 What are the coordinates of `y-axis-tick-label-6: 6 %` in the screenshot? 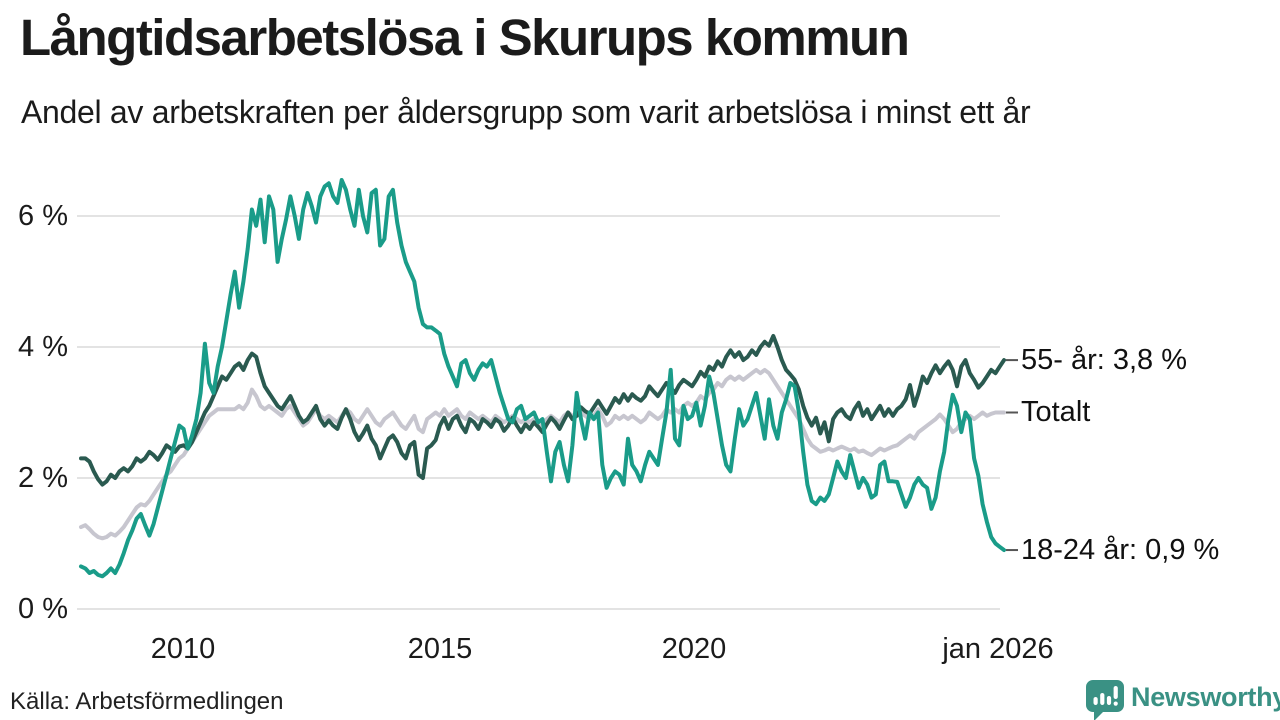 It's located at (43, 216).